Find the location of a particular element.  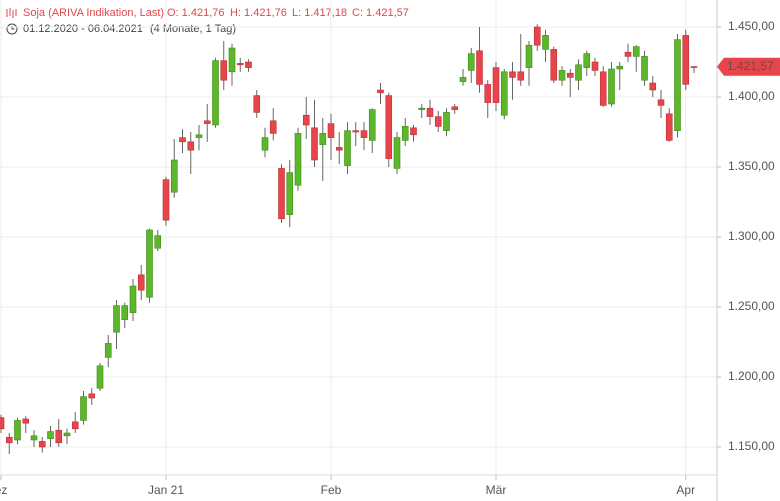

period: (4 Monate, 1 Tag) is located at coordinates (193, 29).